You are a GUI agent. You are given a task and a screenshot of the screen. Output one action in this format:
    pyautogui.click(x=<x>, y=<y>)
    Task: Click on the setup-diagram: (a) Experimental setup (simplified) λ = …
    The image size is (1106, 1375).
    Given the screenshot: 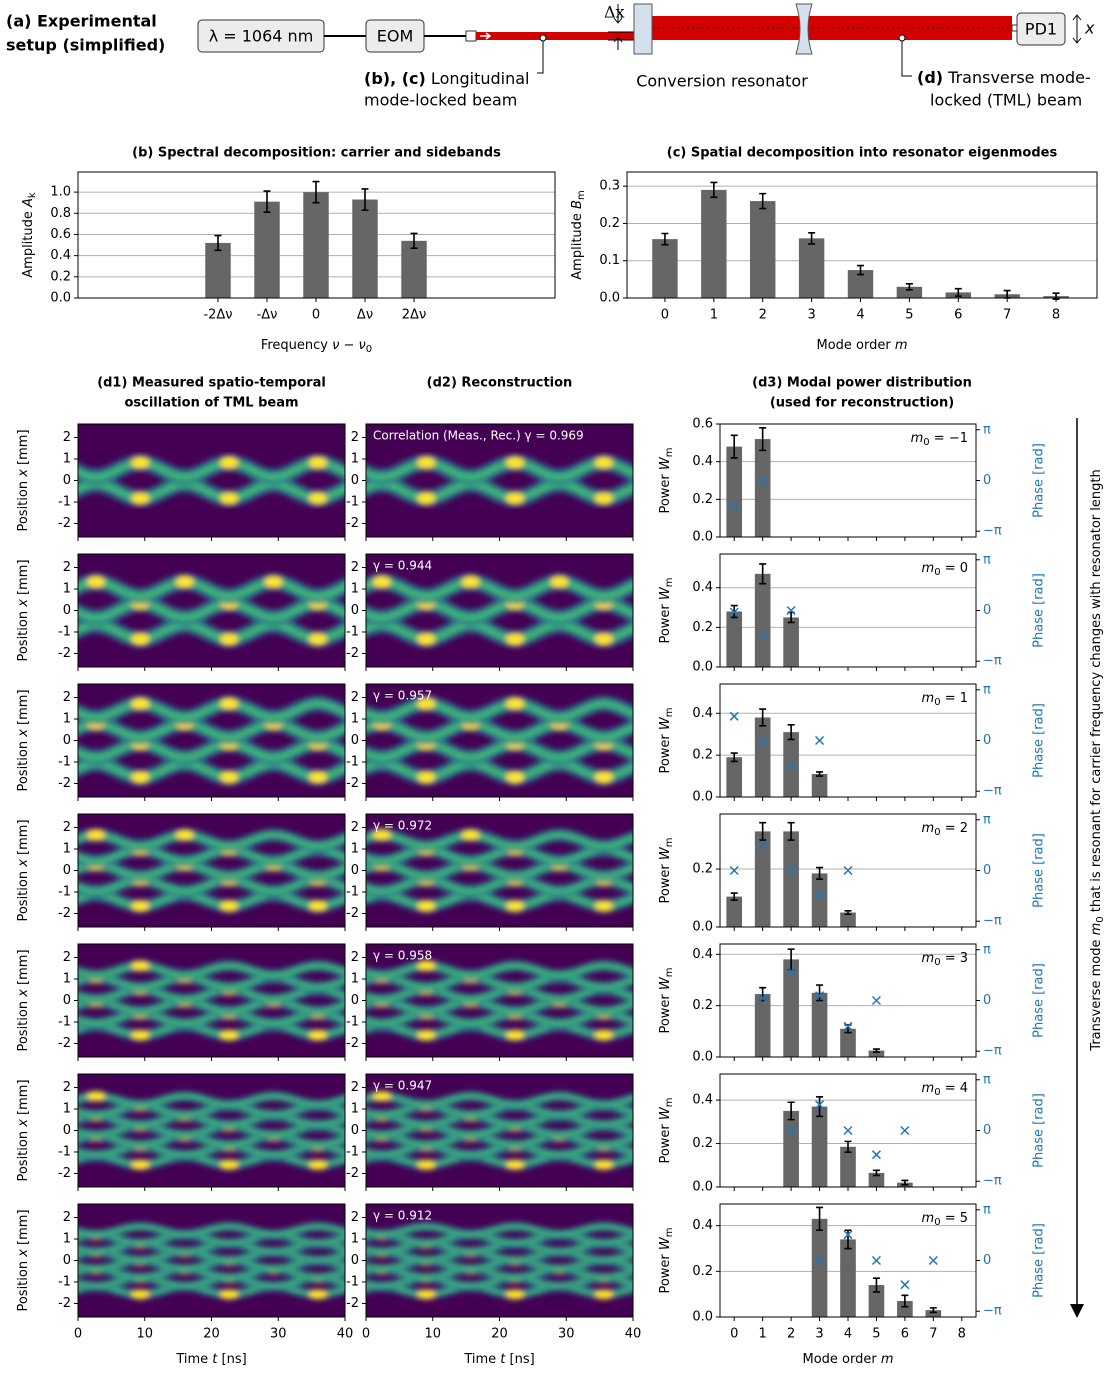 What is the action you would take?
    pyautogui.click(x=550, y=56)
    